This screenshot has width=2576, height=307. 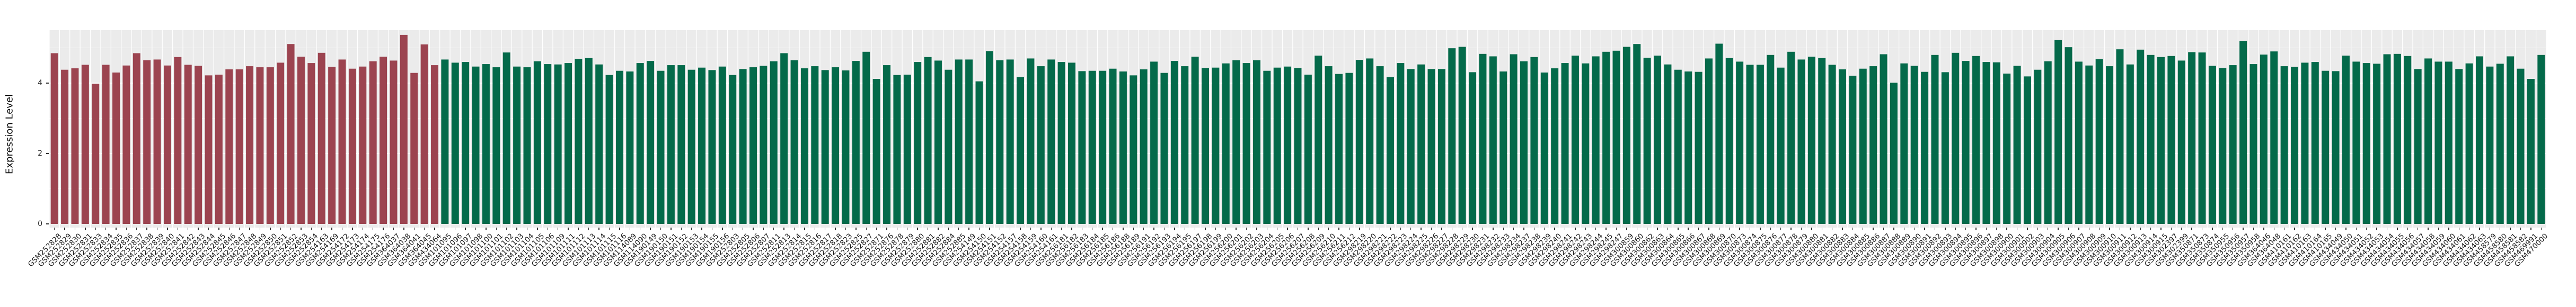 I want to click on y-tick-label: 4, so click(x=40, y=83).